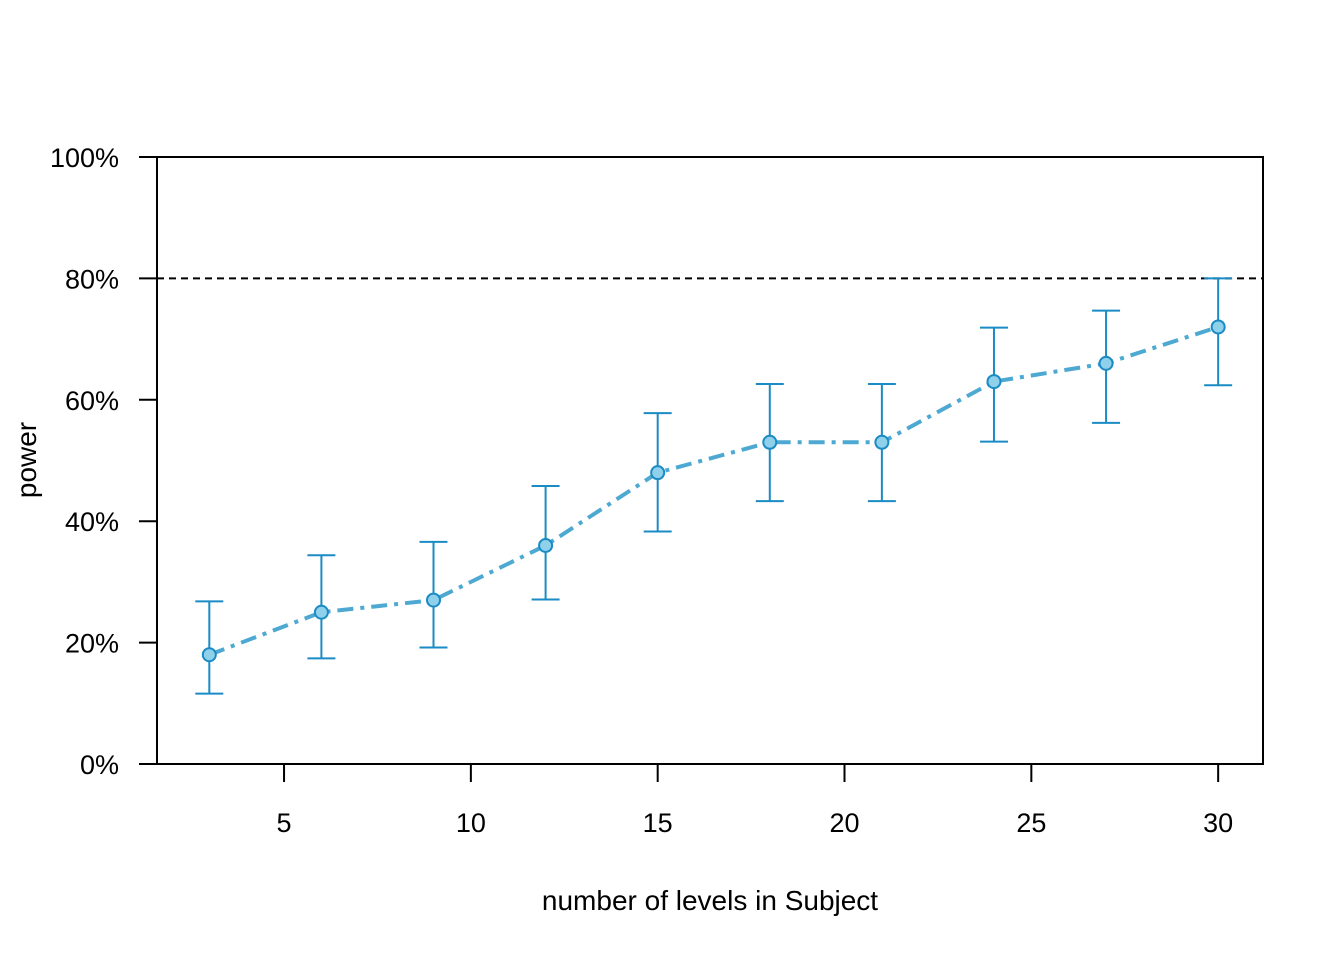 This screenshot has height=960, width=1344. Describe the element at coordinates (284, 823) in the screenshot. I see `x-tick-label: 5` at that location.